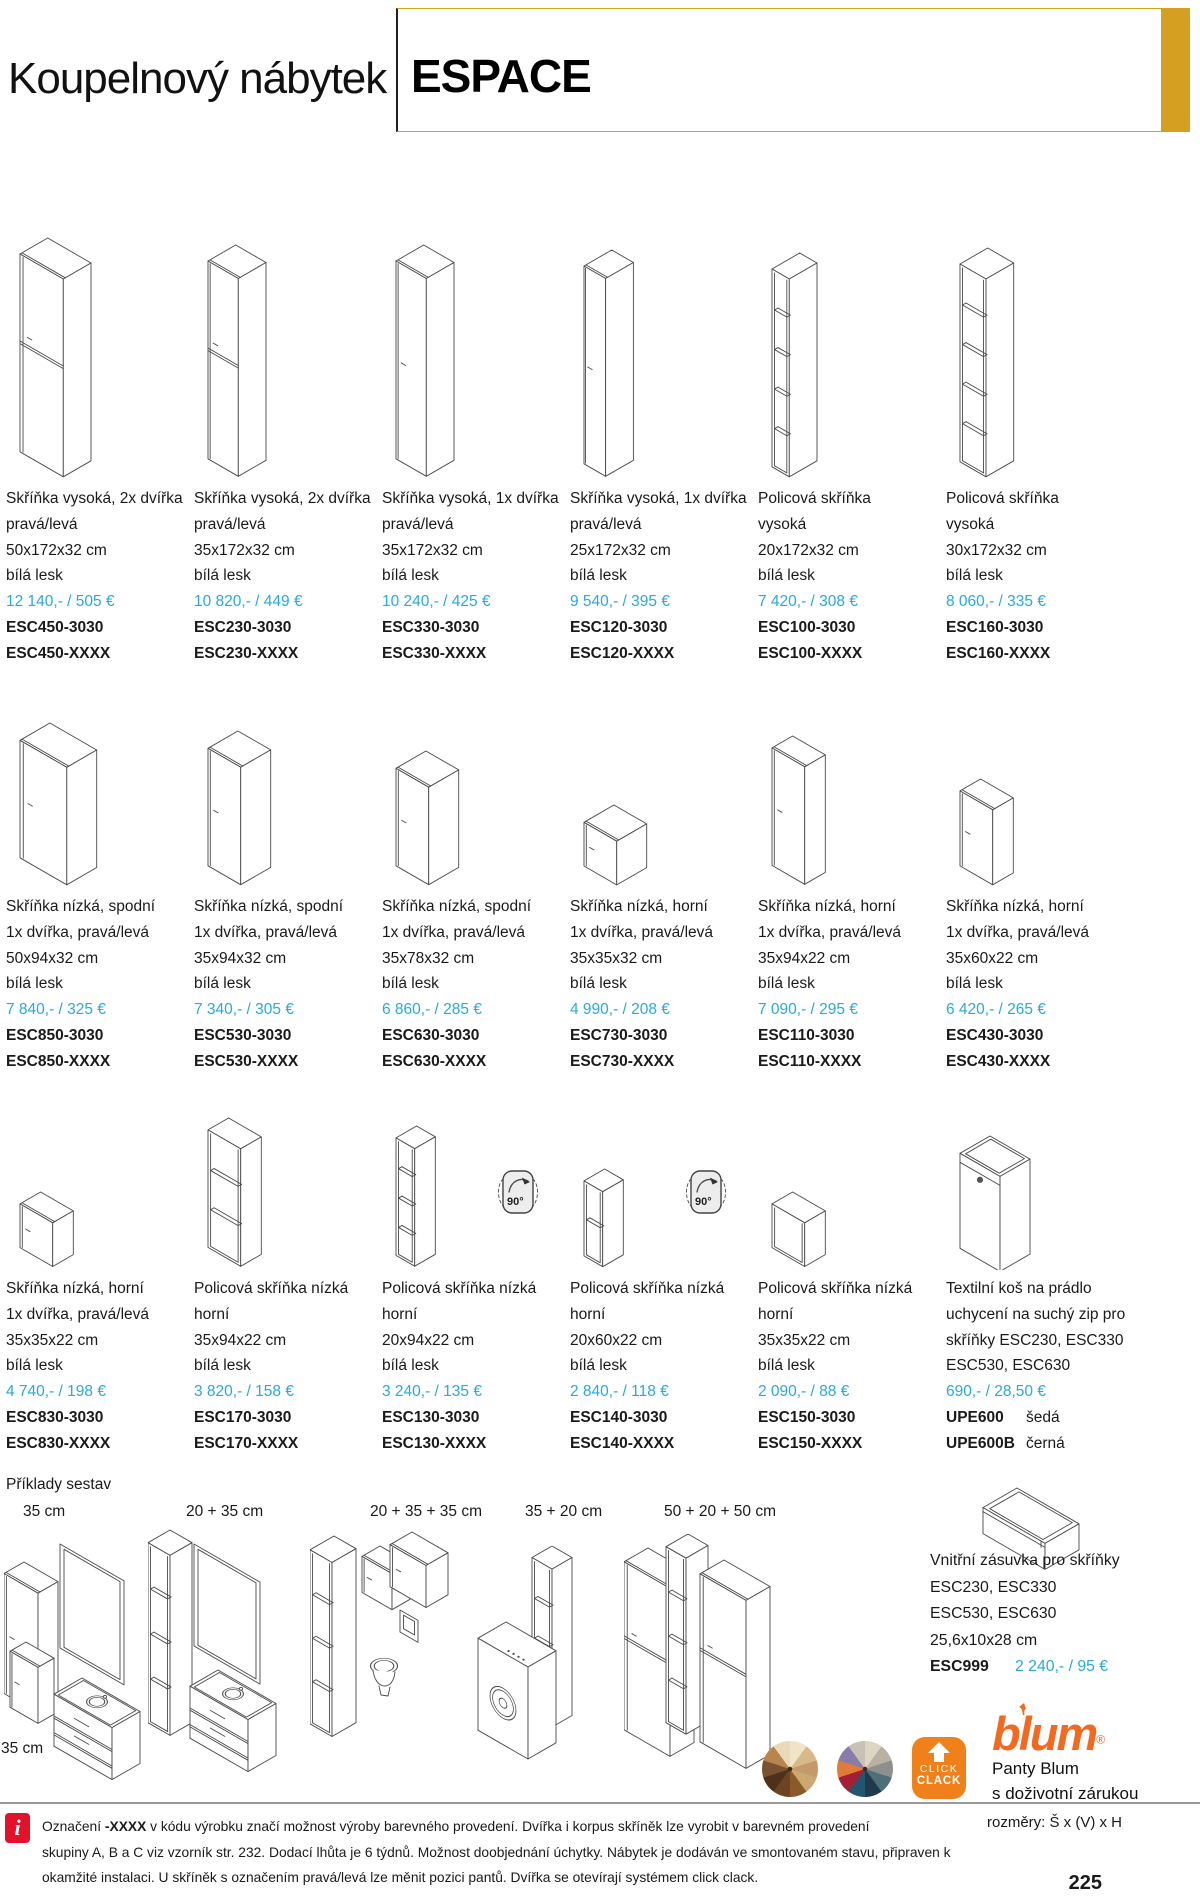 The height and width of the screenshot is (1903, 1200). What do you see at coordinates (810, 1443) in the screenshot?
I see `product-code-value: ESC150-XXXX` at bounding box center [810, 1443].